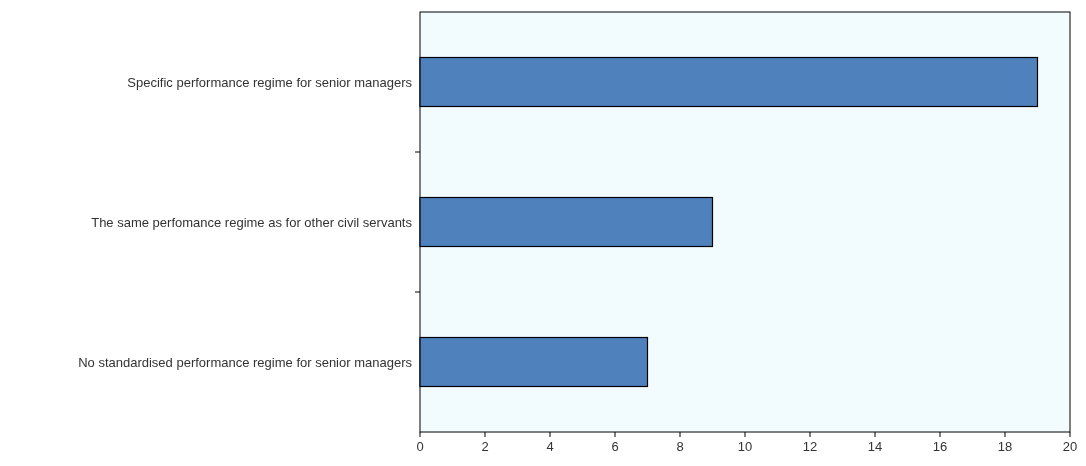  What do you see at coordinates (810, 446) in the screenshot?
I see `x-tick-label: 12` at bounding box center [810, 446].